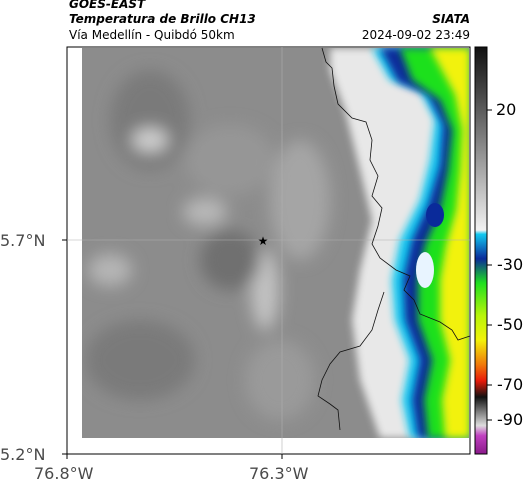 The height and width of the screenshot is (491, 526). Describe the element at coordinates (510, 264) in the screenshot. I see `colorbar-tick: -30` at that location.